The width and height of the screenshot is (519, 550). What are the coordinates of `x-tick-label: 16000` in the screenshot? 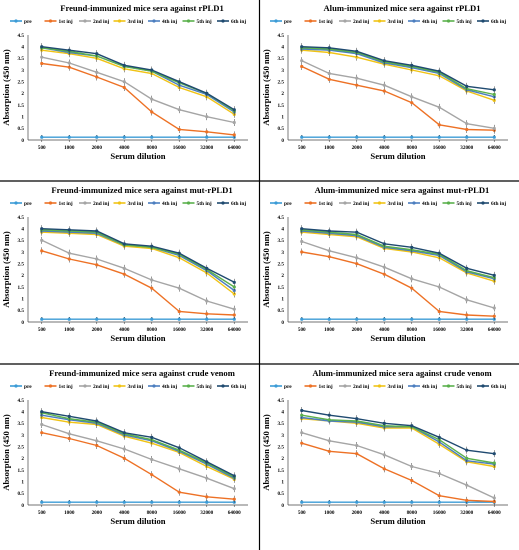 It's located at (179, 513).